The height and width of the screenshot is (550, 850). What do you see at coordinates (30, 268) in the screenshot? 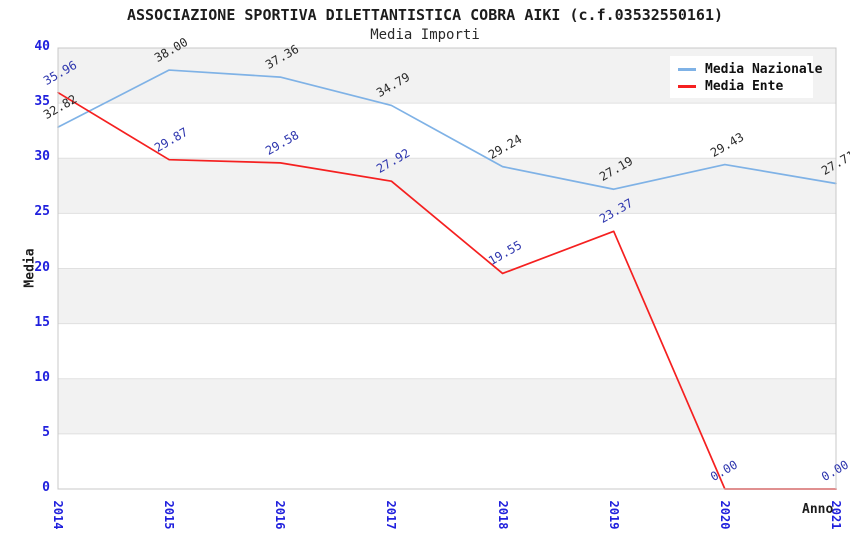
I see `y-axis-title: Media` at bounding box center [30, 268].